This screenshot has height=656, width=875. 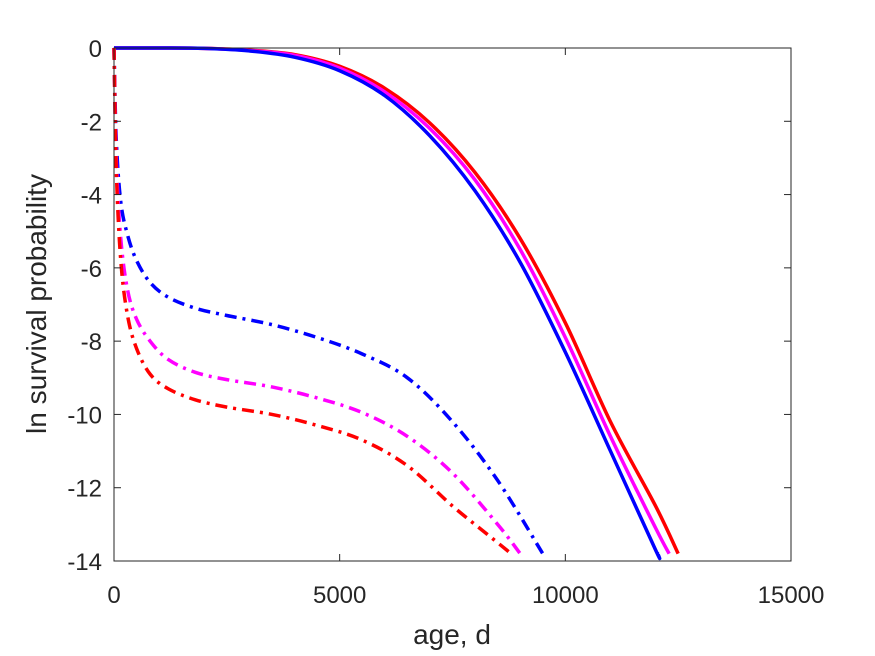 I want to click on y-tick-label: -10, so click(x=84, y=415).